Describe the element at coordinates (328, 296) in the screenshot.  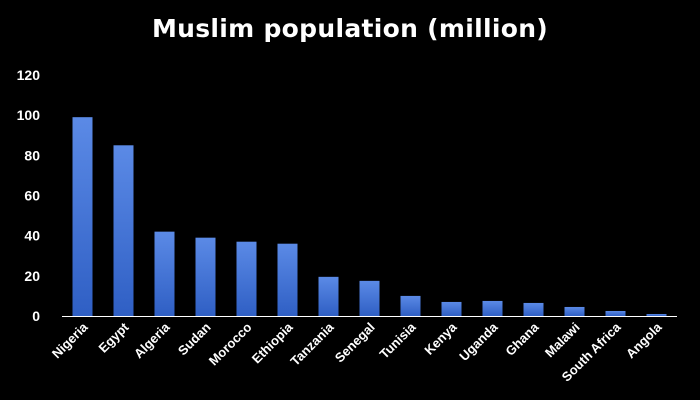
I see `bar-tanzania` at that location.